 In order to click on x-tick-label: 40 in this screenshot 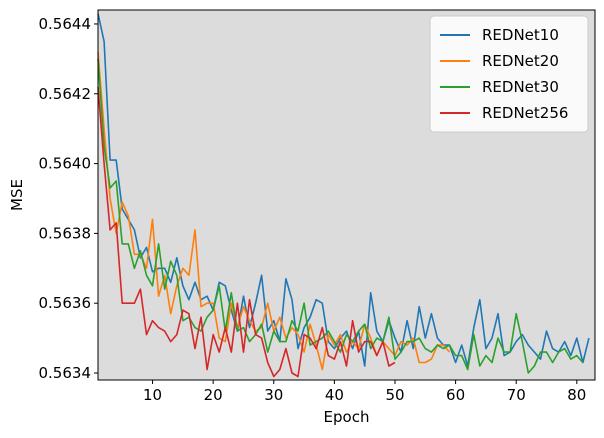, I will do `click(334, 395)`.